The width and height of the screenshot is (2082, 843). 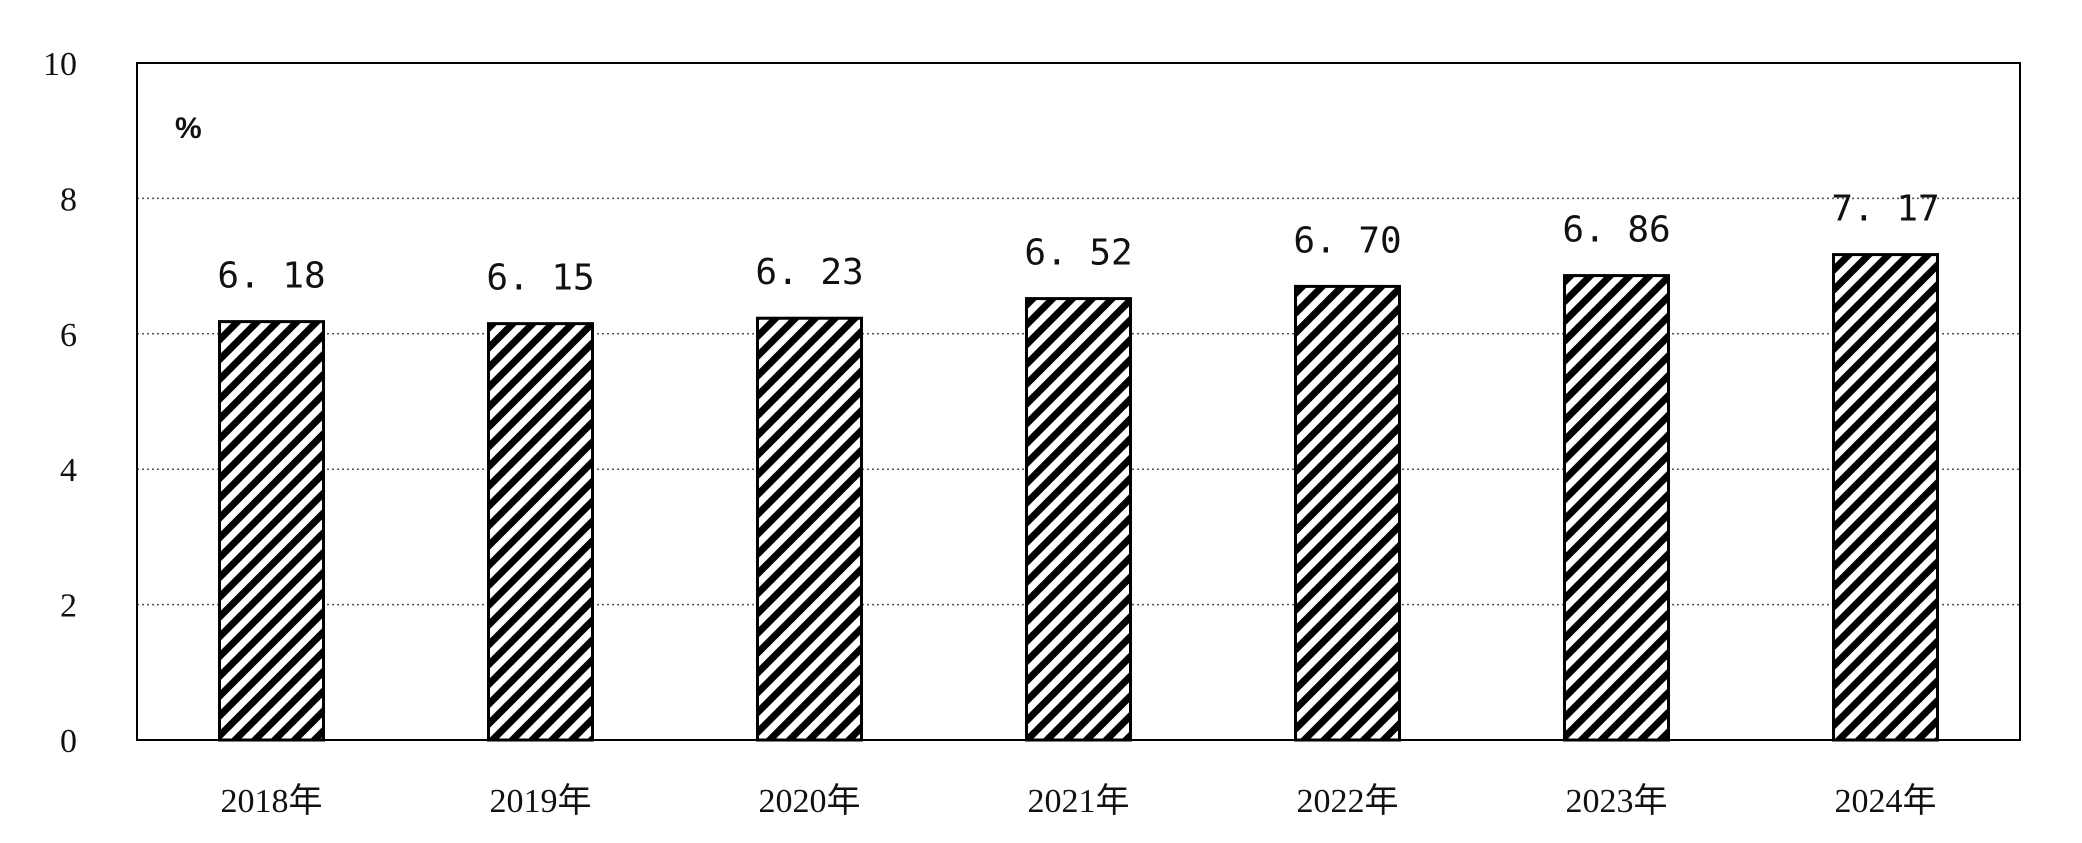 I want to click on y-axis-ticks: 0 2 4 6 8 10, so click(x=60, y=403).